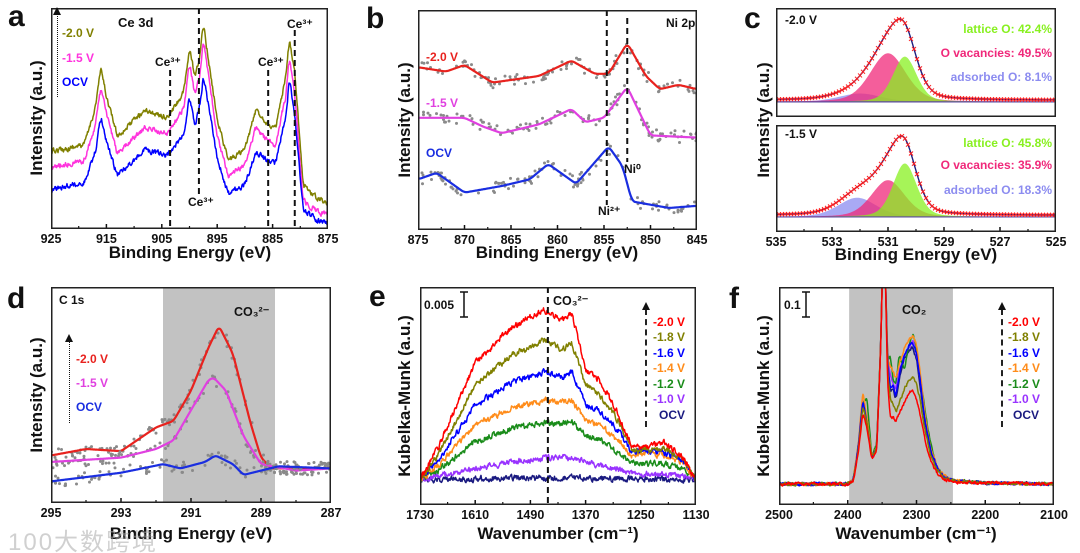  I want to click on x-tick-label: 1130, so click(696, 515).